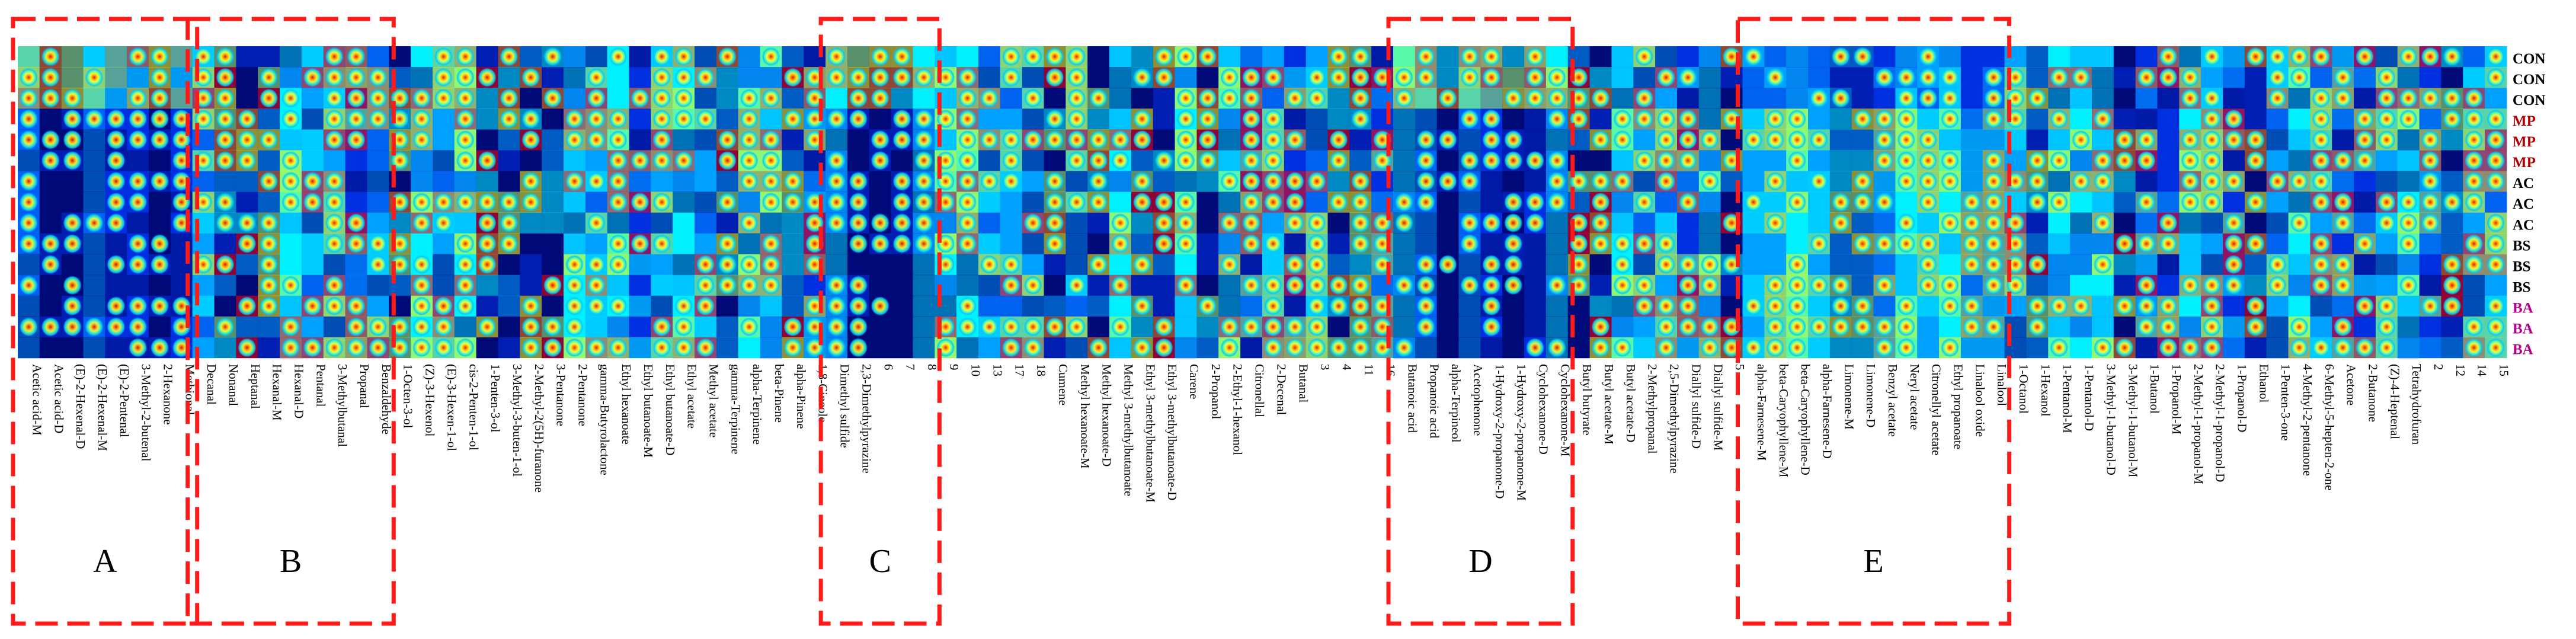 This screenshot has width=2576, height=639. I want to click on column-label: beta-Pinene, so click(779, 393).